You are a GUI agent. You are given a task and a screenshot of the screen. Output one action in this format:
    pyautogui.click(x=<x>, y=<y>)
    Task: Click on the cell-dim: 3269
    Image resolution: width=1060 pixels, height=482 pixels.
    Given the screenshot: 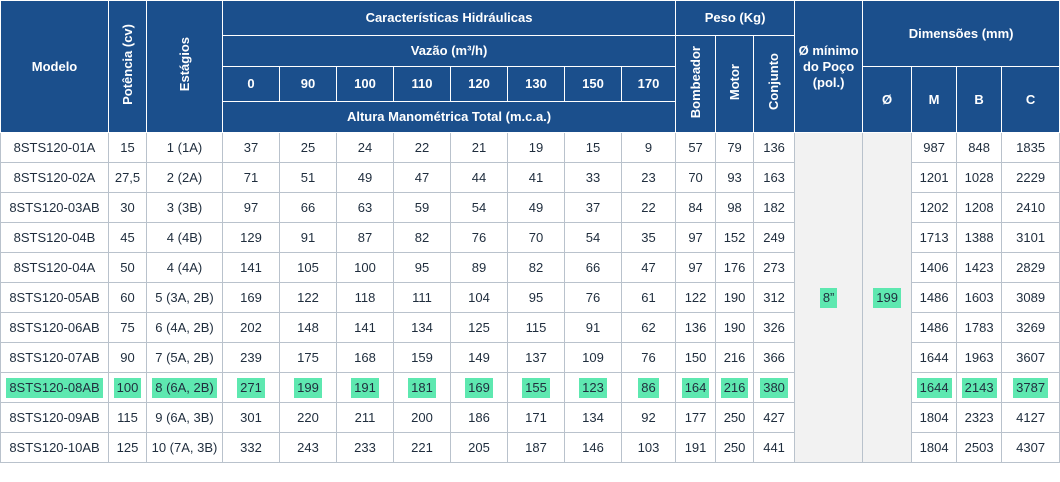 What is the action you would take?
    pyautogui.click(x=1030, y=327)
    